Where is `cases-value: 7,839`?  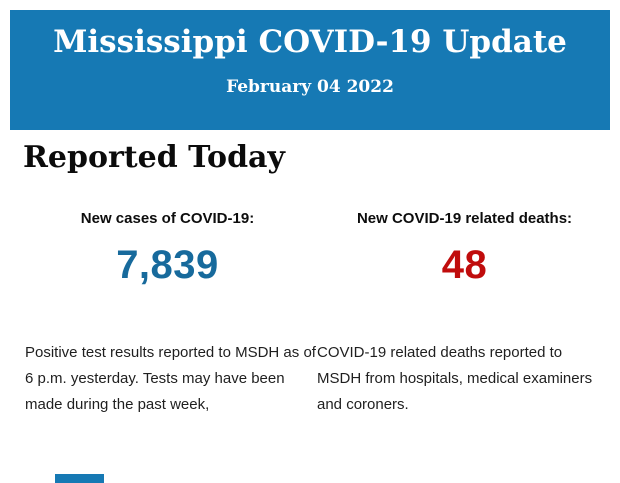
cases-value: 7,839 is located at coordinates (167, 265).